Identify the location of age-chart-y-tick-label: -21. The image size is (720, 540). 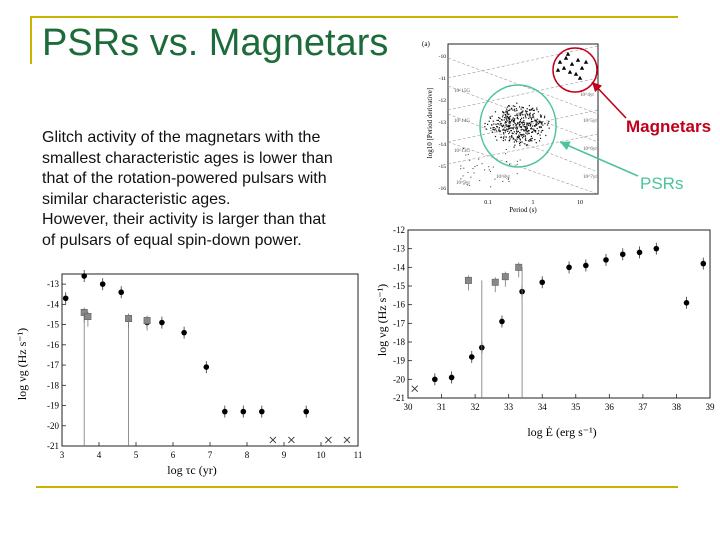
(53, 446).